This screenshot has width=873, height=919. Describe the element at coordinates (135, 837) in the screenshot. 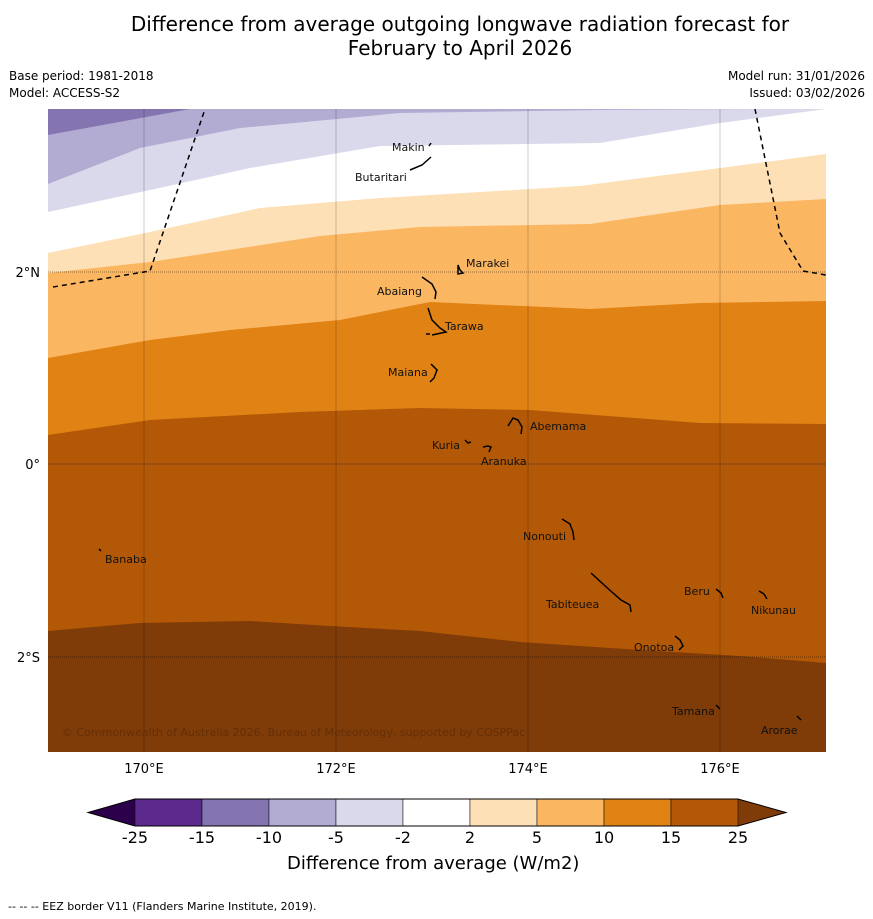

I see `colorbar-label: -25` at that location.